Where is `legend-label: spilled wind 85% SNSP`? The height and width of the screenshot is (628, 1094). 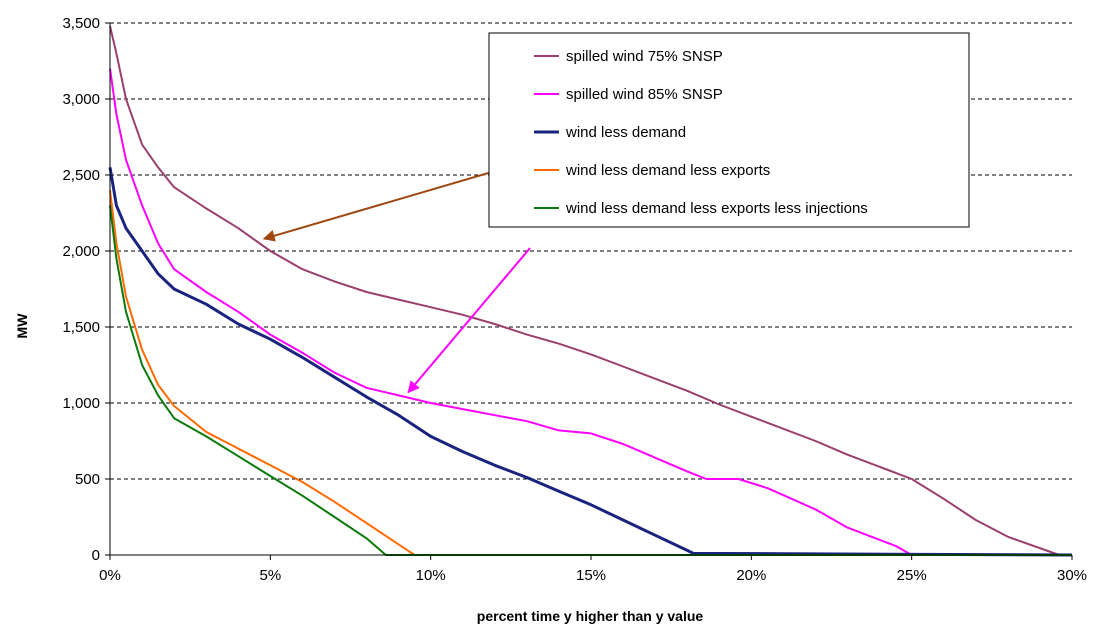 legend-label: spilled wind 85% SNSP is located at coordinates (644, 94).